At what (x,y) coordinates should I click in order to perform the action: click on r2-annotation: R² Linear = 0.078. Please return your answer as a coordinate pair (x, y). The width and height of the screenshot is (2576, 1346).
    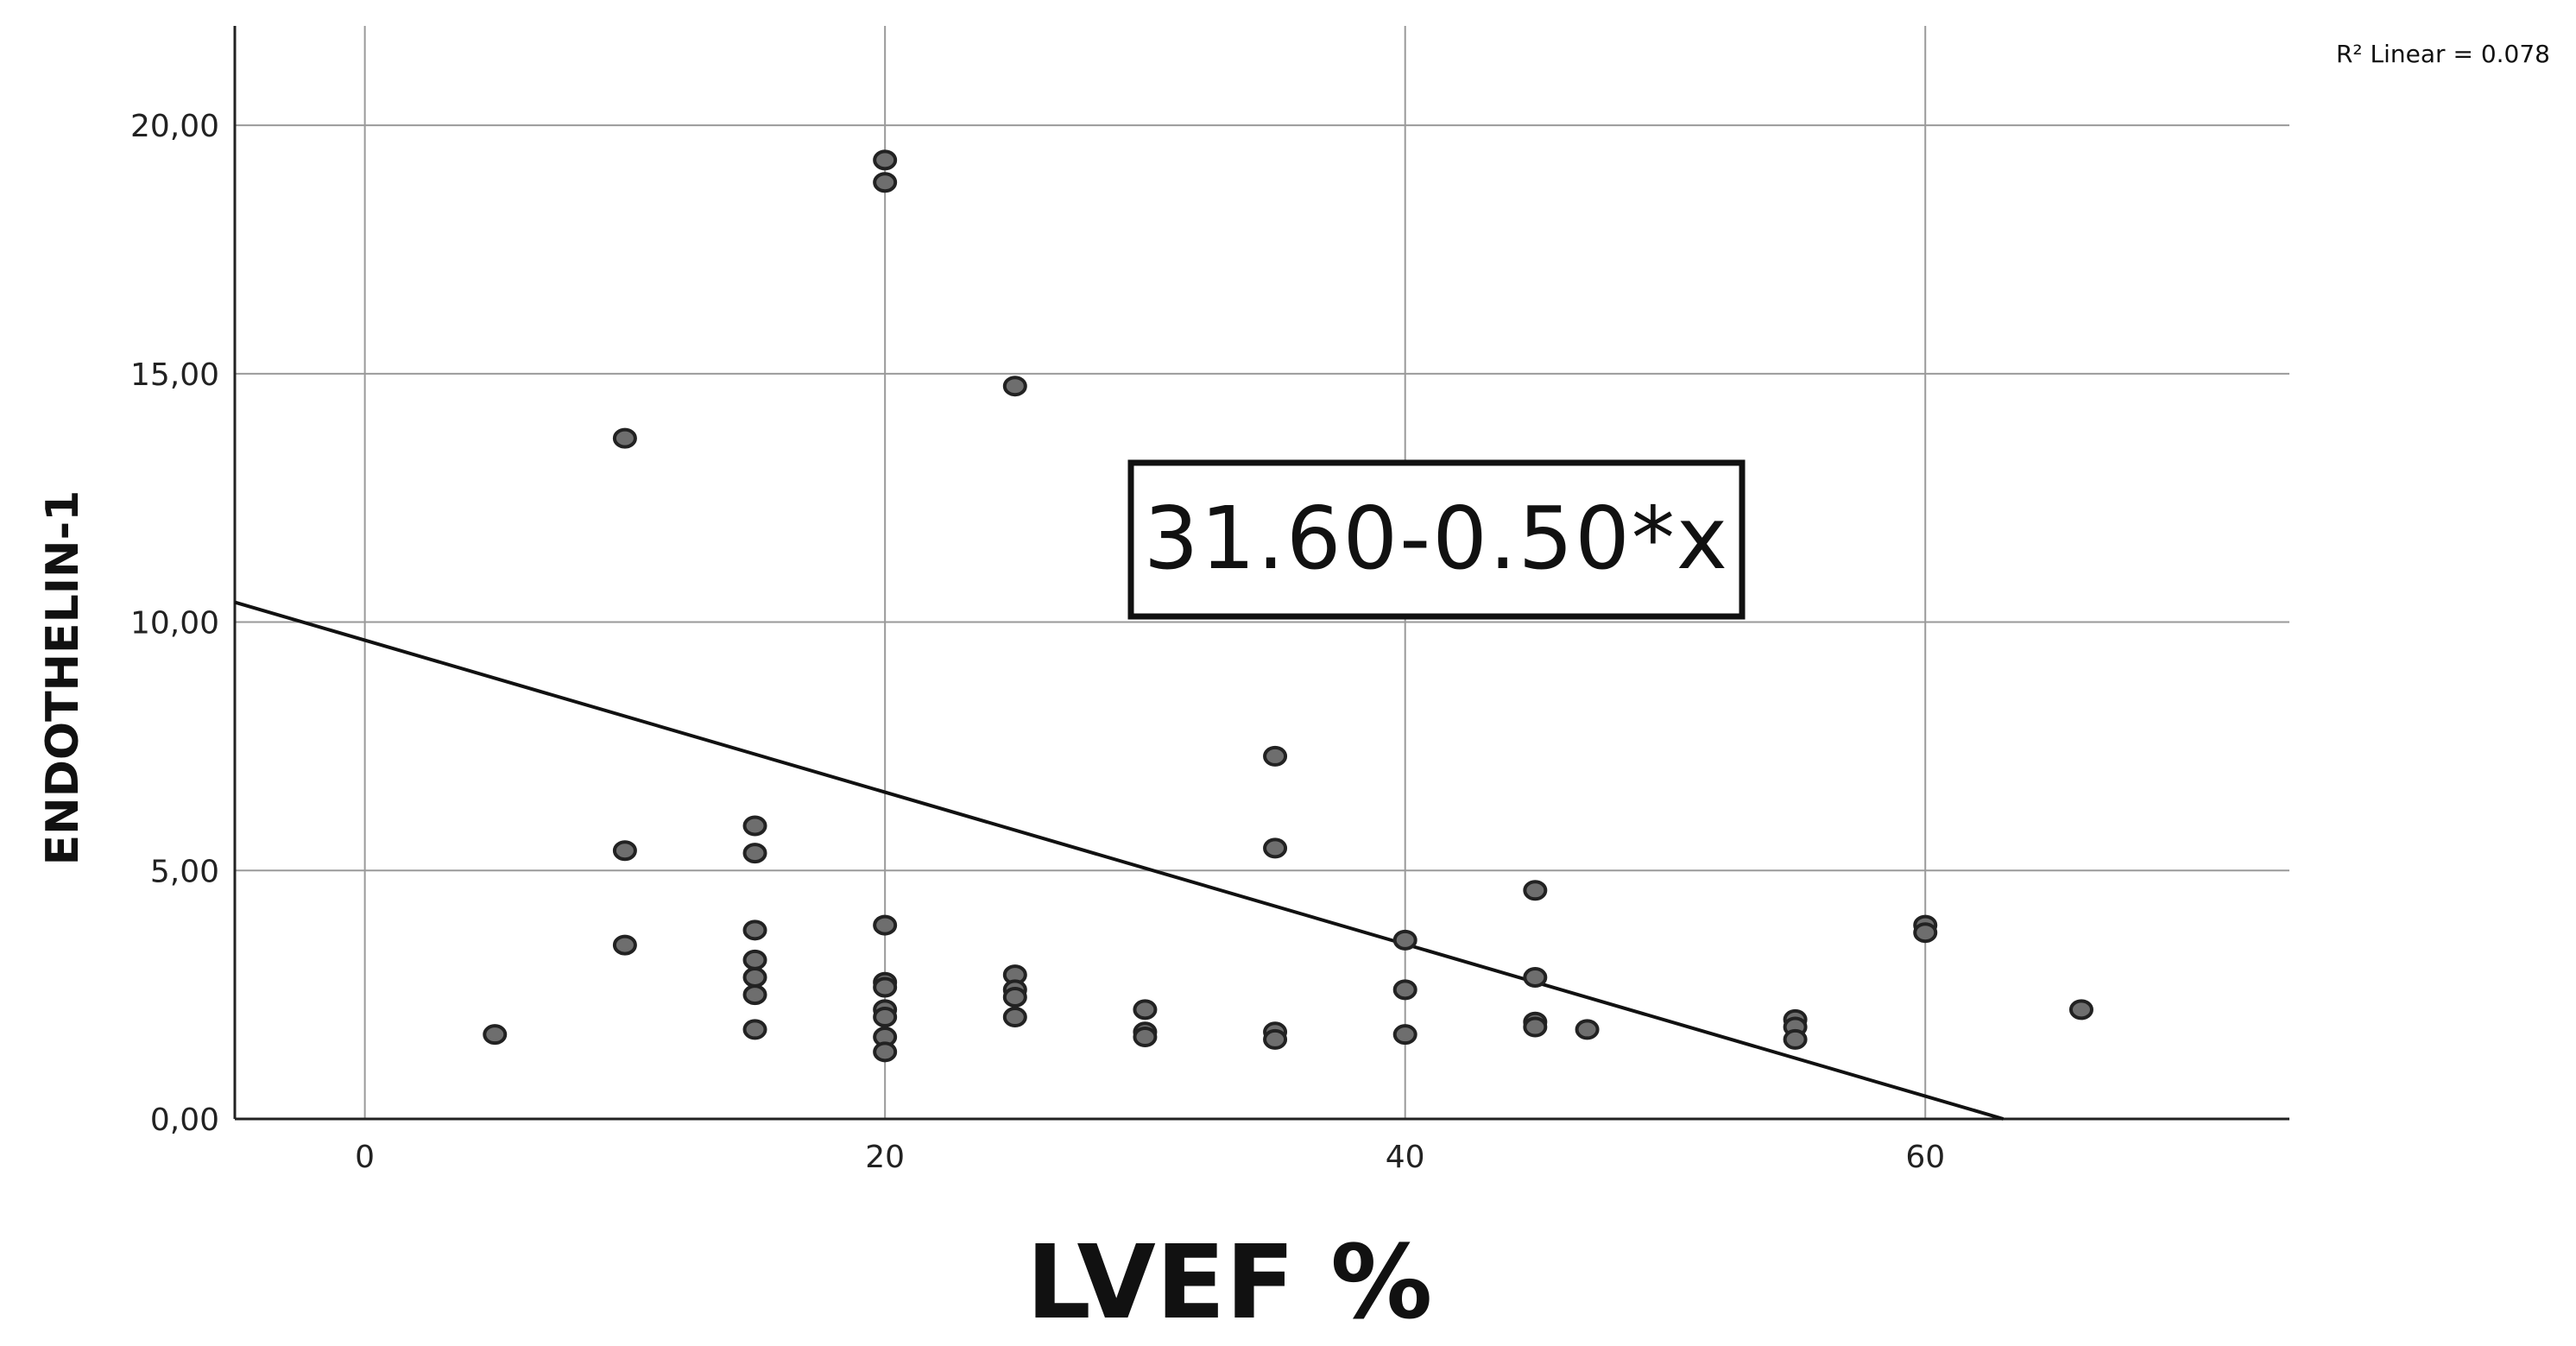
    Looking at the image, I should click on (2443, 54).